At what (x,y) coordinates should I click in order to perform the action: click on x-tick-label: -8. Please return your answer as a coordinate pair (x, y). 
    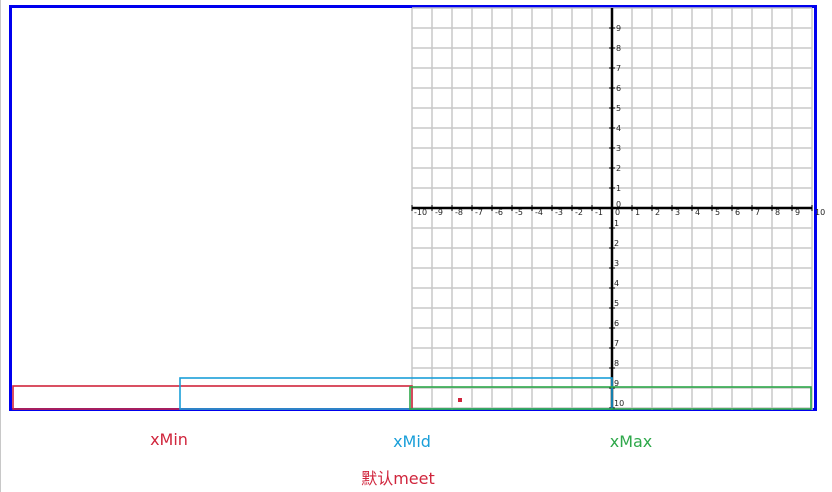
    Looking at the image, I should click on (459, 212).